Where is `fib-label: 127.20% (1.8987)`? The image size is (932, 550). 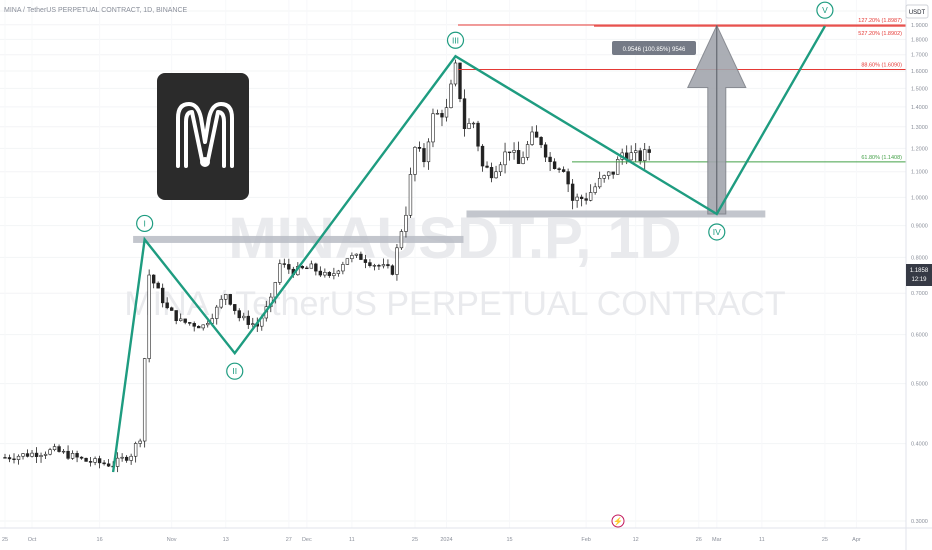
fib-label: 127.20% (1.8987) is located at coordinates (880, 21).